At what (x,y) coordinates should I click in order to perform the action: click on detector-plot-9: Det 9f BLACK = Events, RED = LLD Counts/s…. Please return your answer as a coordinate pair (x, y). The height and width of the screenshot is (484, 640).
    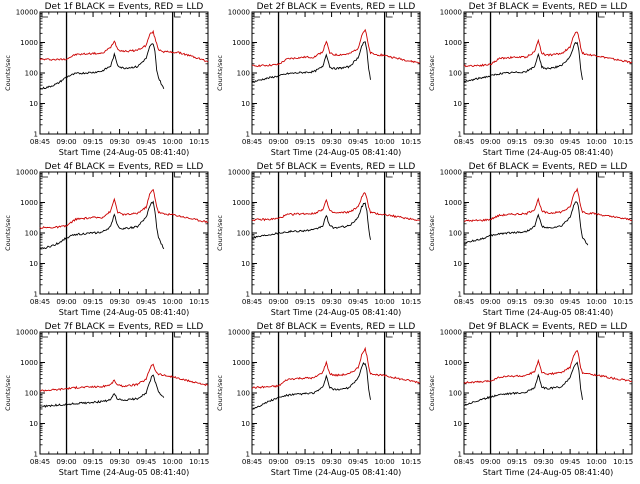
    Looking at the image, I should click on (530, 399).